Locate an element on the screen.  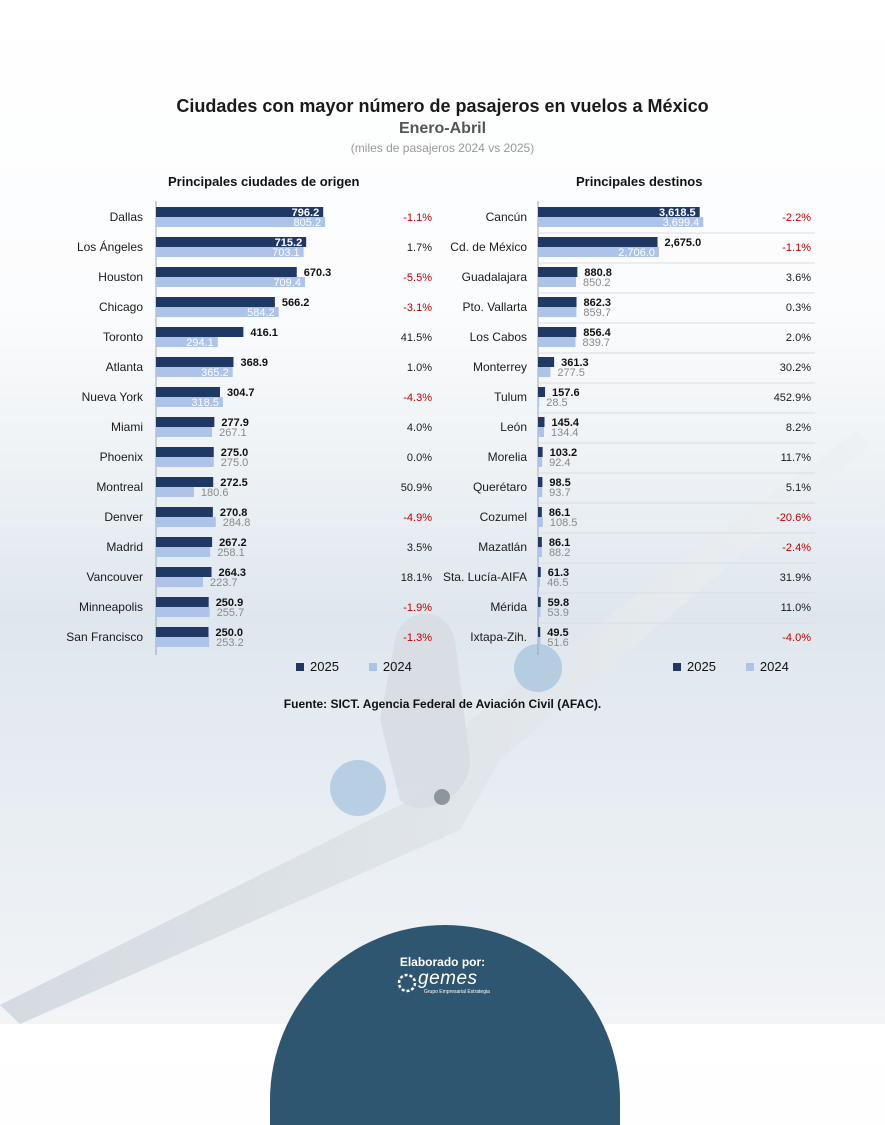
origin-value-2024: 223.7 is located at coordinates (224, 583).